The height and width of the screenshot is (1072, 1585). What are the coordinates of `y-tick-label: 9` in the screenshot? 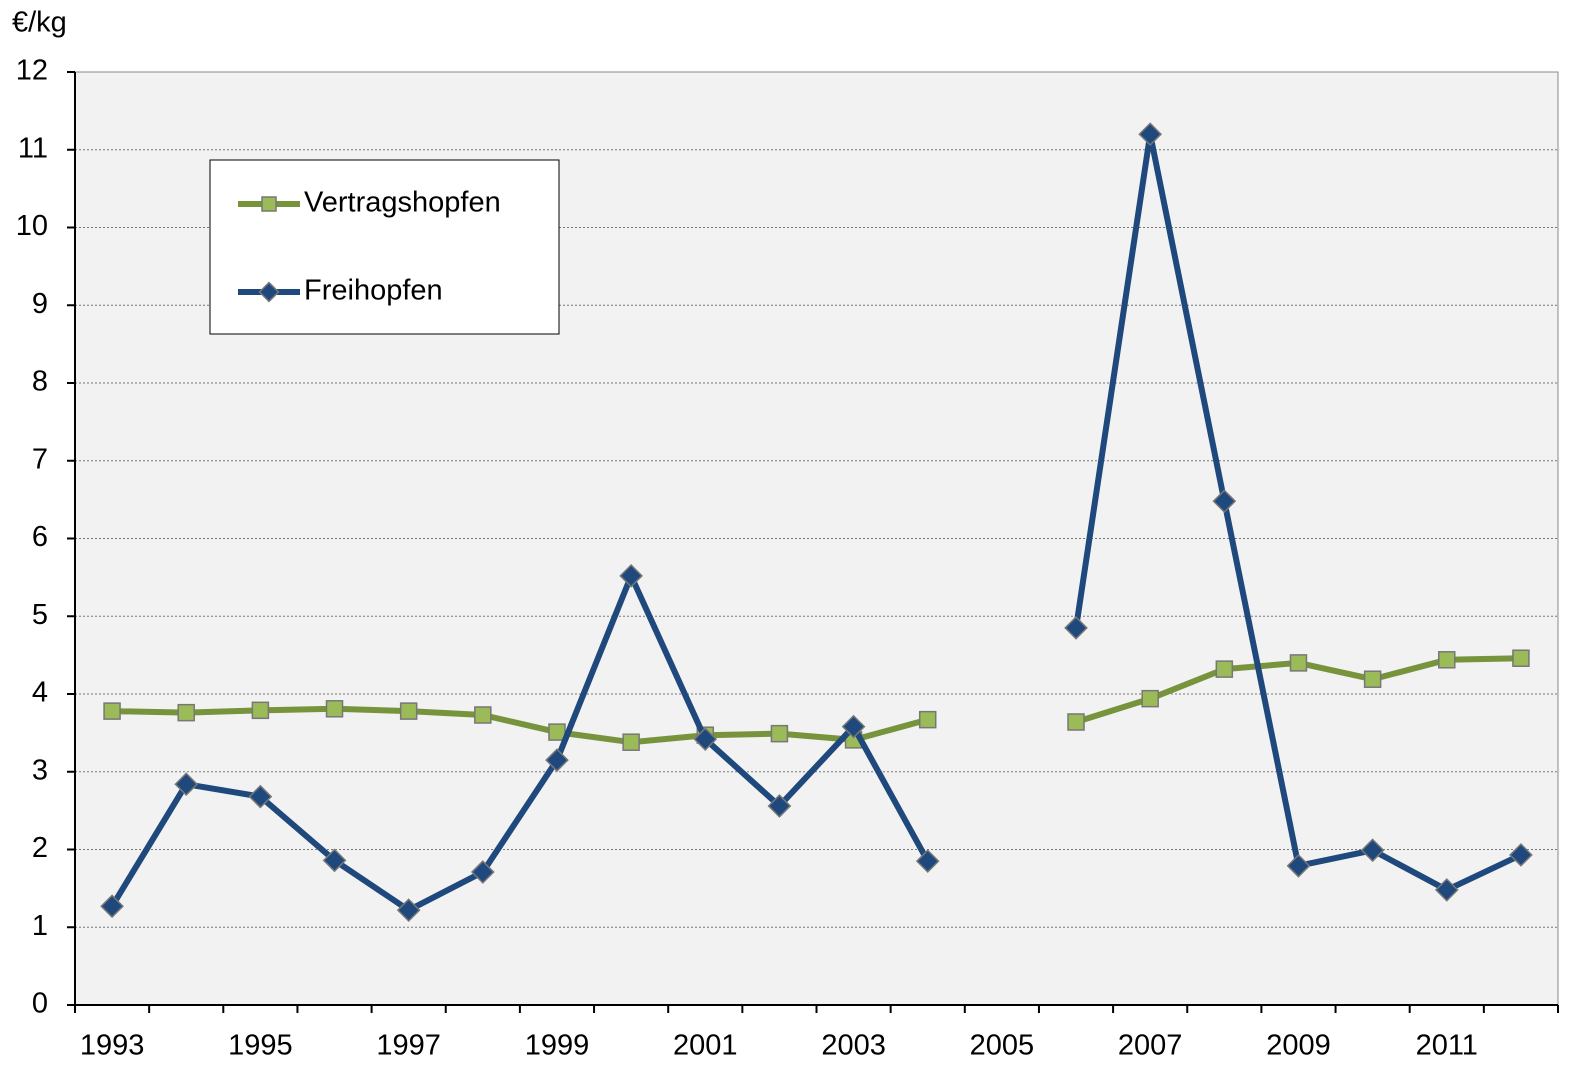 It's located at (40, 304).